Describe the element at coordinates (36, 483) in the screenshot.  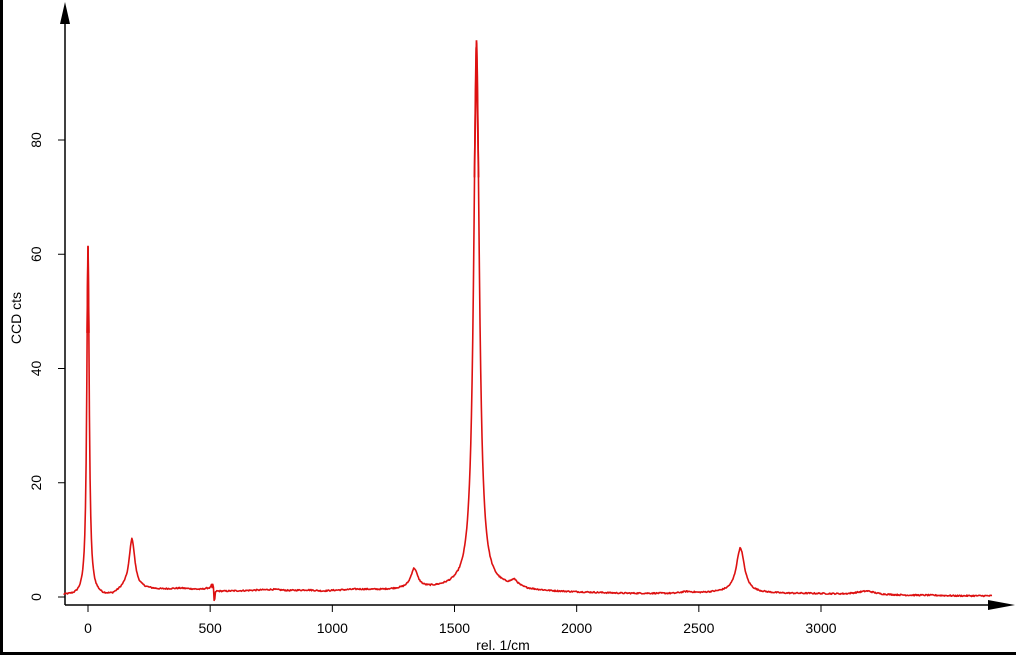
I see `y-tick-label: 20` at that location.